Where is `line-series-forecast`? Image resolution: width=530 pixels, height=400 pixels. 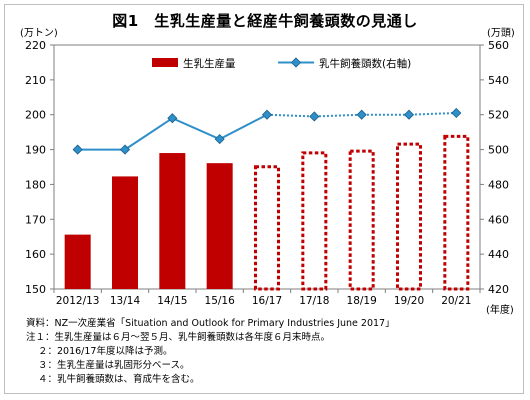
line-series-forecast is located at coordinates (361, 114).